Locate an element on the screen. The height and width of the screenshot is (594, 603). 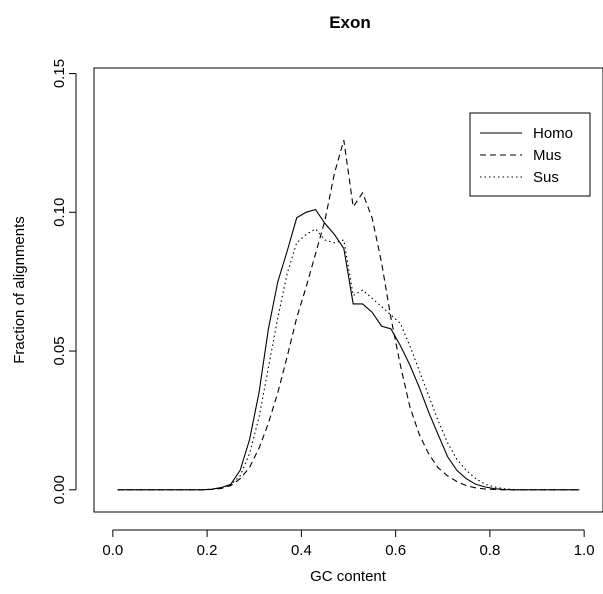
chart-title: Exon is located at coordinates (350, 22).